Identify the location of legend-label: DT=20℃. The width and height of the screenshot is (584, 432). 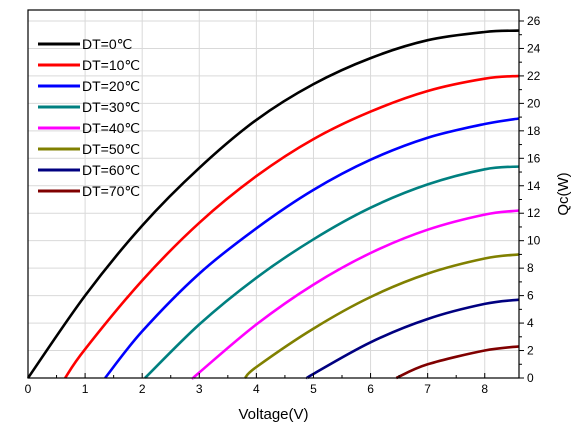
(111, 86).